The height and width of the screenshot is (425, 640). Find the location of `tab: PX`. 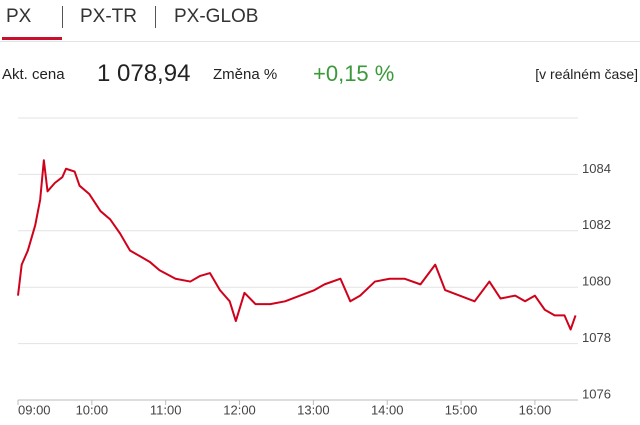

tab: PX is located at coordinates (19, 16).